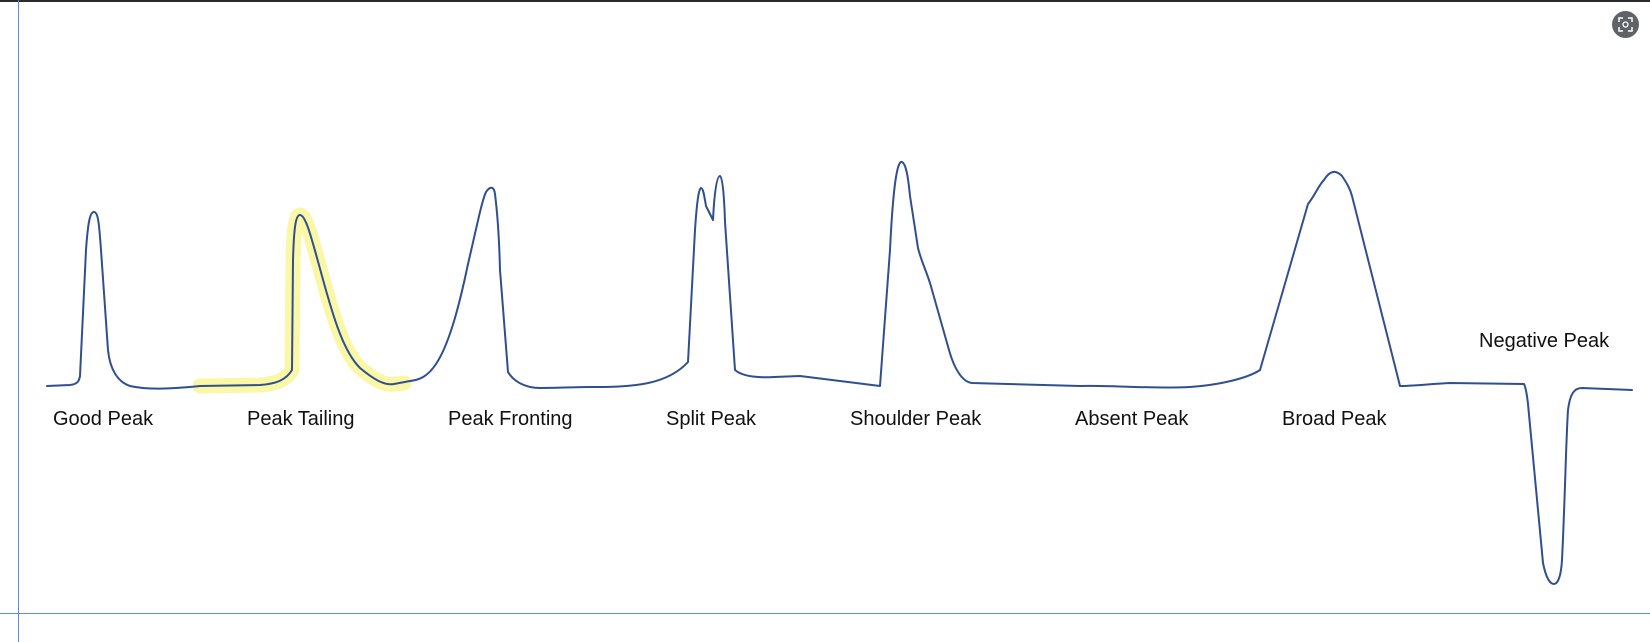  What do you see at coordinates (18, 321) in the screenshot?
I see `vertical-guide-line` at bounding box center [18, 321].